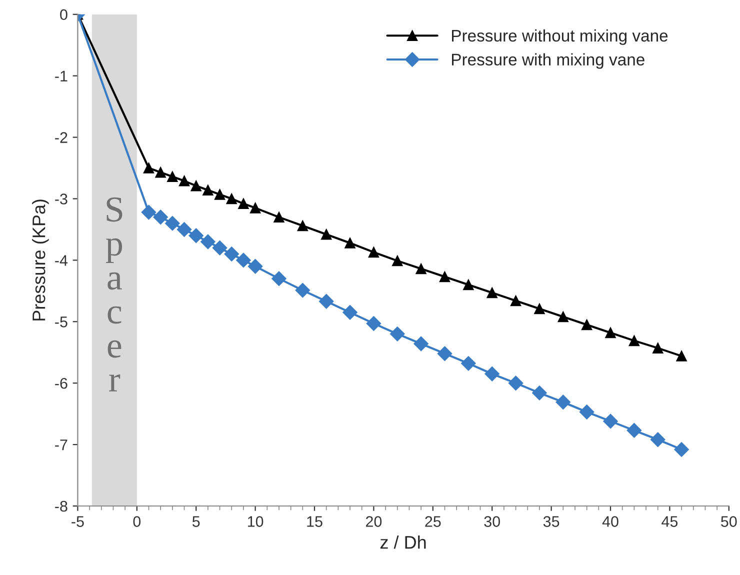 The width and height of the screenshot is (740, 575). I want to click on x-tick-label: 0, so click(137, 521).